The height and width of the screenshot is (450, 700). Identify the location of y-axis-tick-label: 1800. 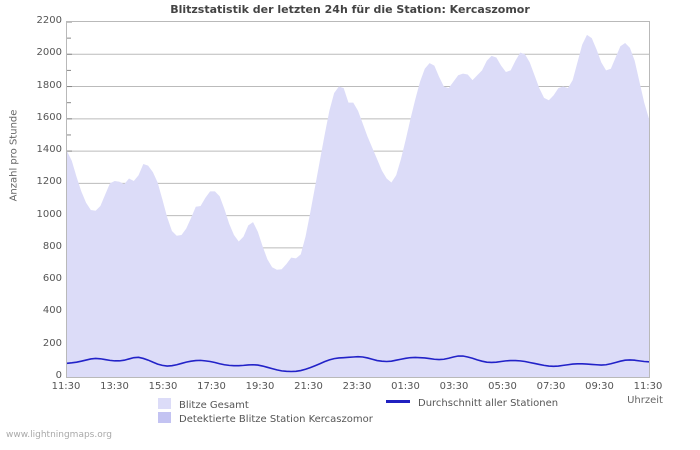
(49, 85).